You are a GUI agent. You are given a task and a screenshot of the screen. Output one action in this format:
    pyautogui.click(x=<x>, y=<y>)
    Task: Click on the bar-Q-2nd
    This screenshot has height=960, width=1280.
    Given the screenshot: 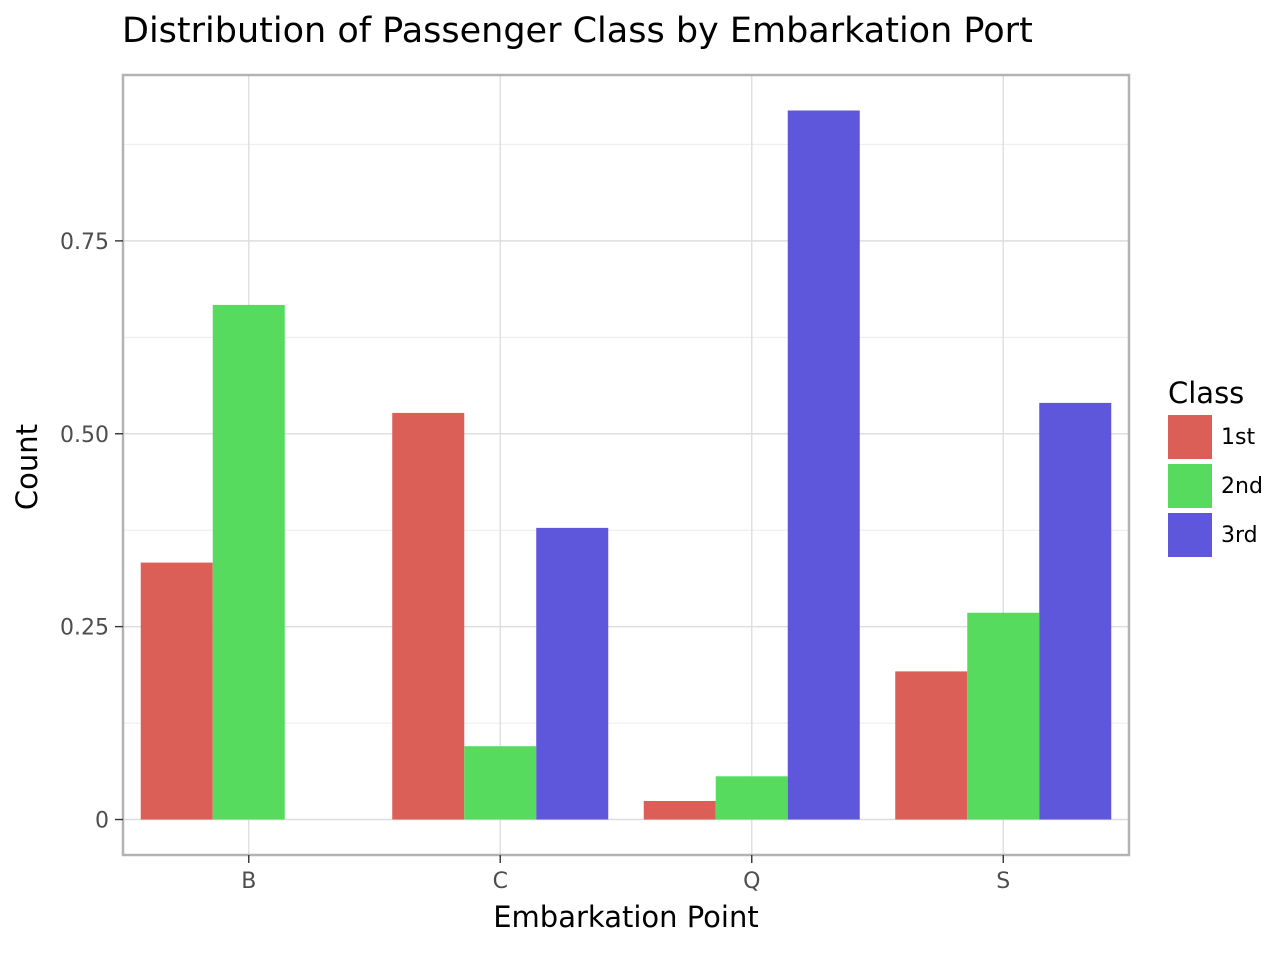 What is the action you would take?
    pyautogui.click(x=752, y=797)
    